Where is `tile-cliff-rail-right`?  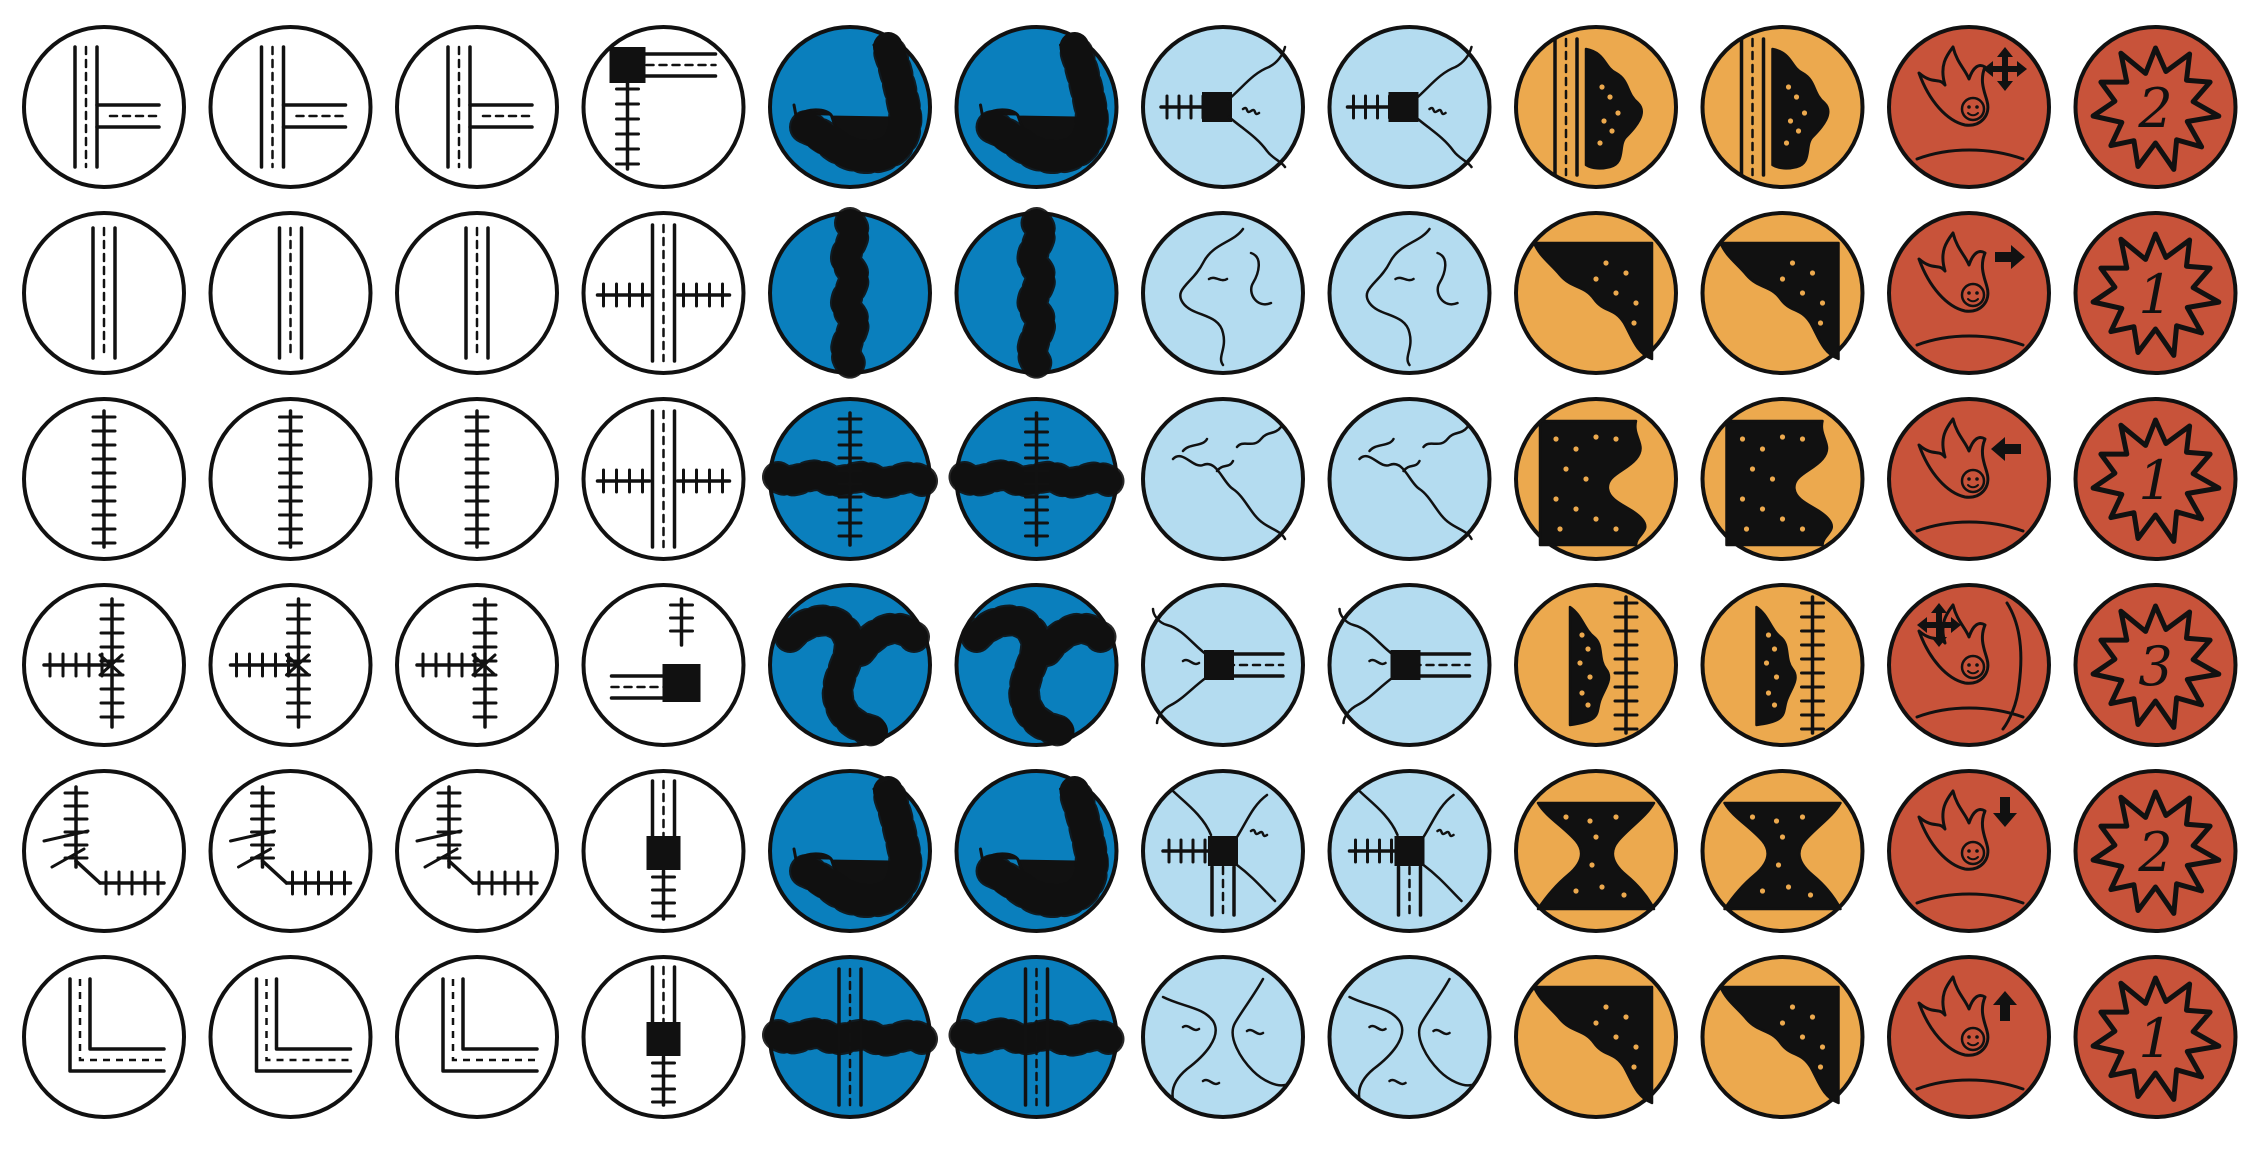
tile-cliff-rail-right is located at coordinates (1596, 665).